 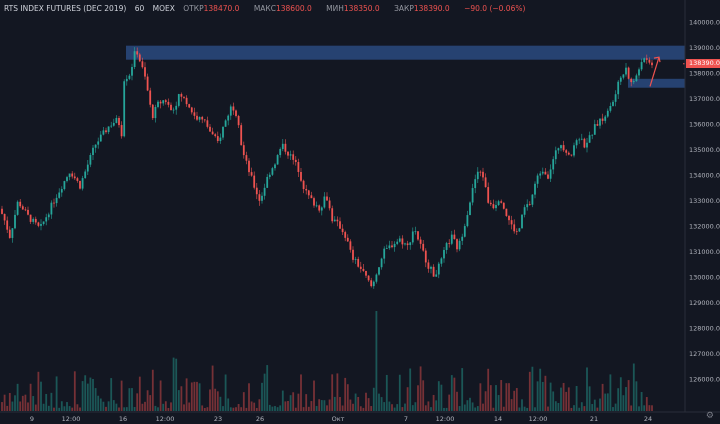 What do you see at coordinates (704, 176) in the screenshot?
I see `y-tick: 134000.0` at bounding box center [704, 176].